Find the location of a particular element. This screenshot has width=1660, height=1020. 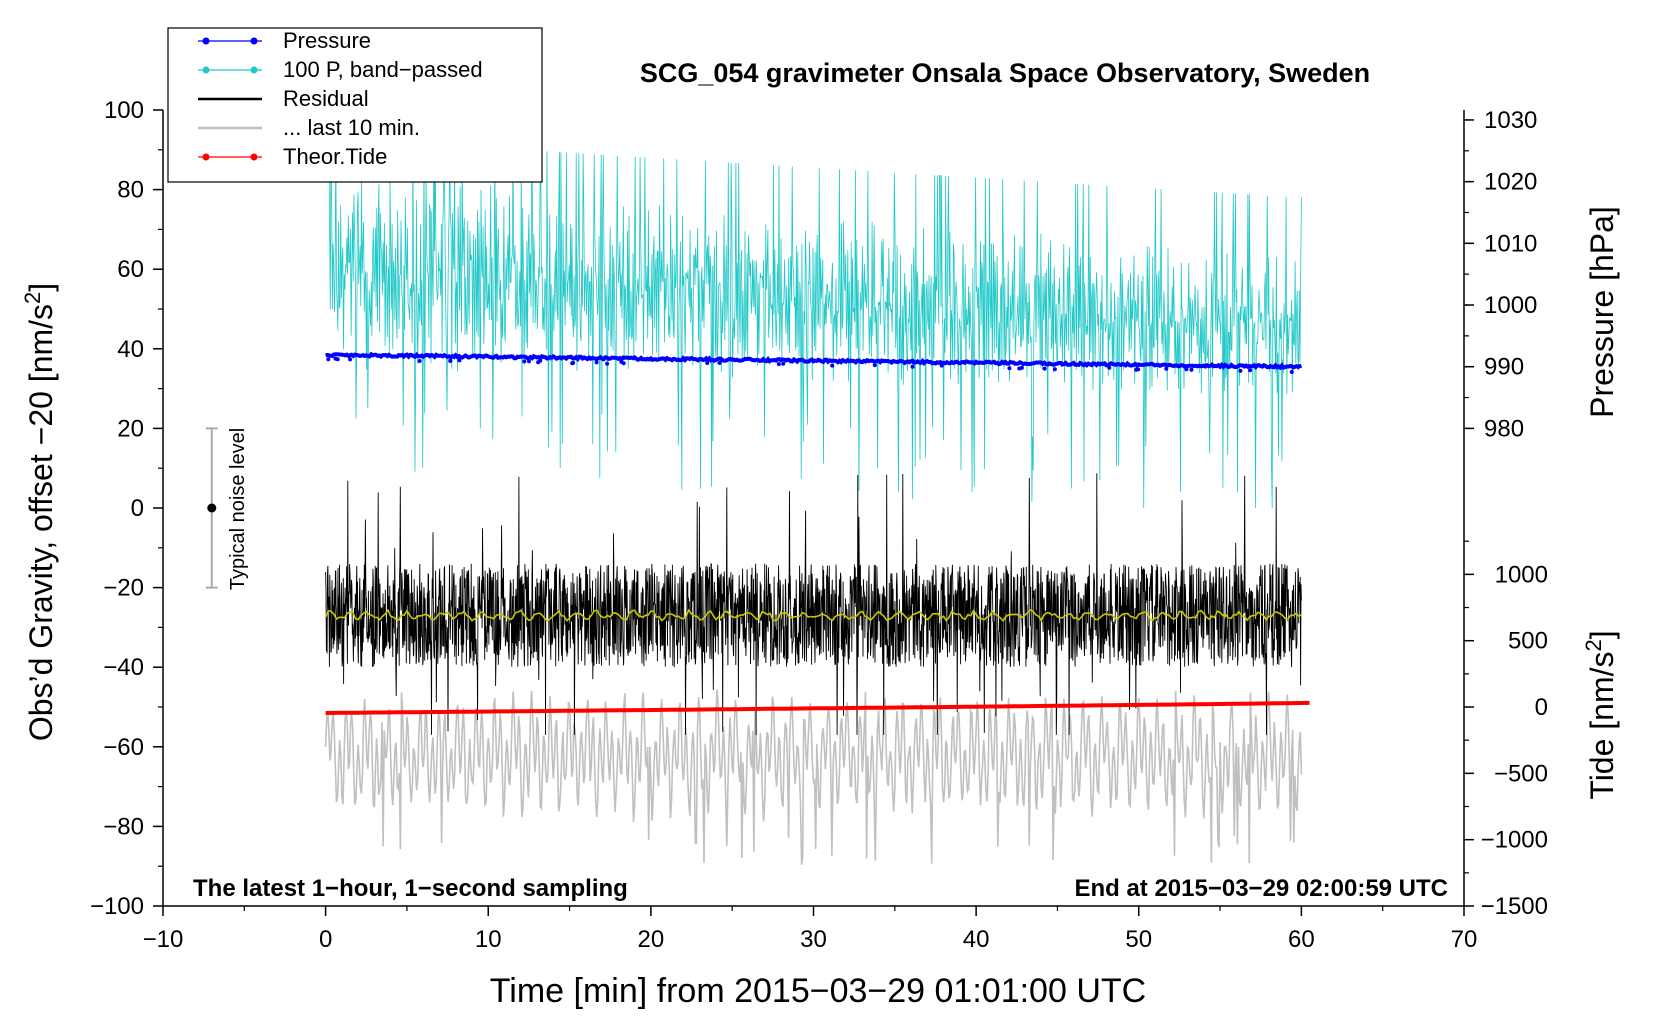

series-theoretical-tide-line is located at coordinates (817, 707).